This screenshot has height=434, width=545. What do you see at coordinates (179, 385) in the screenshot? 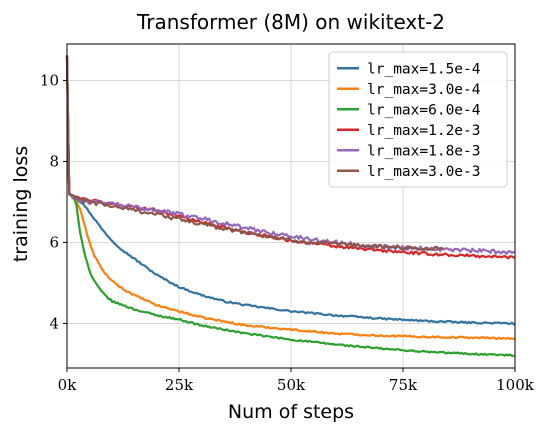
I see `x-tick-label: 25k` at bounding box center [179, 385].